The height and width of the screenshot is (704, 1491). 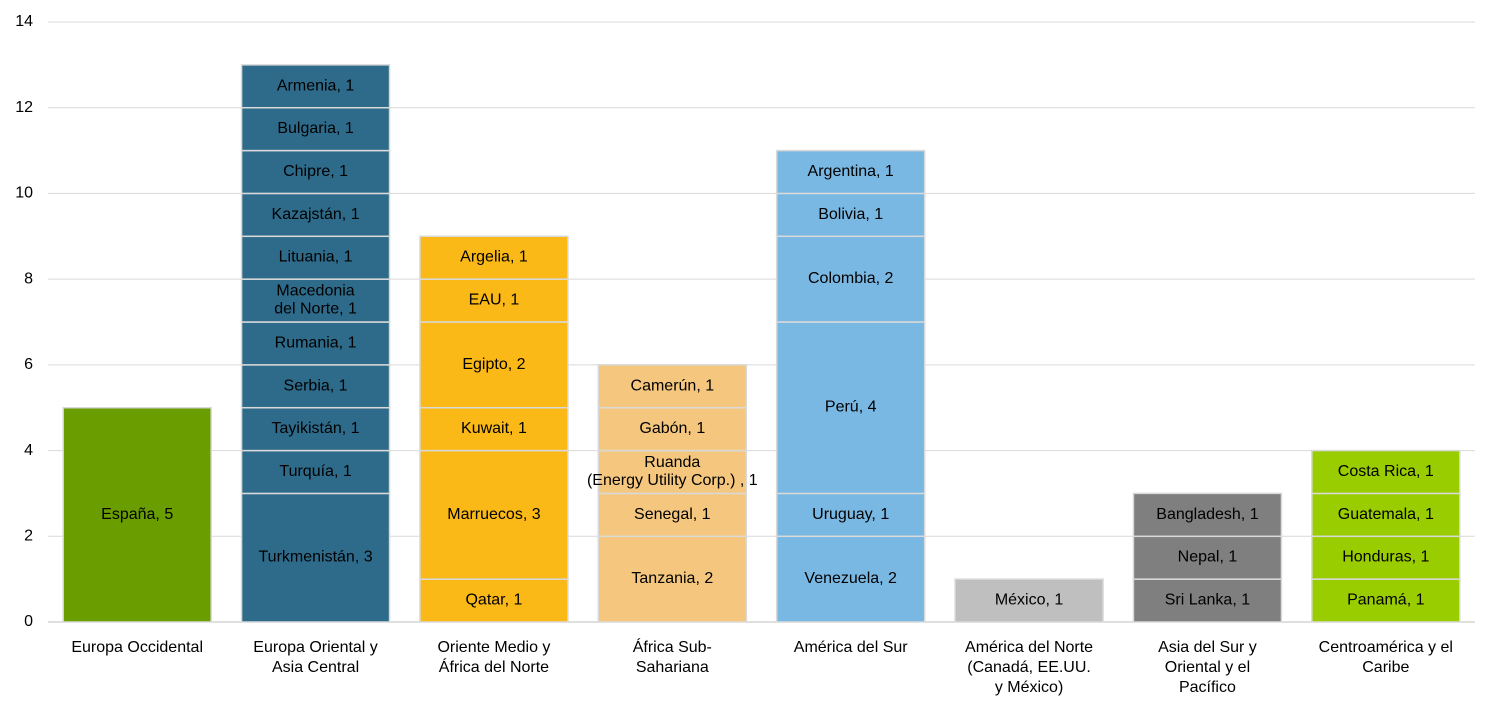 I want to click on data-label: Macedonia del Norte, 1, so click(x=315, y=300).